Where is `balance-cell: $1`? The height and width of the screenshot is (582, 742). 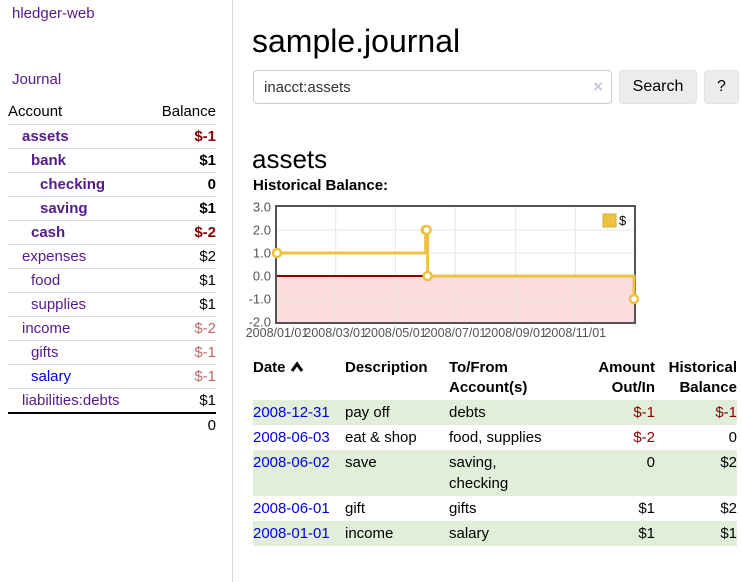
balance-cell: $1 is located at coordinates (728, 533).